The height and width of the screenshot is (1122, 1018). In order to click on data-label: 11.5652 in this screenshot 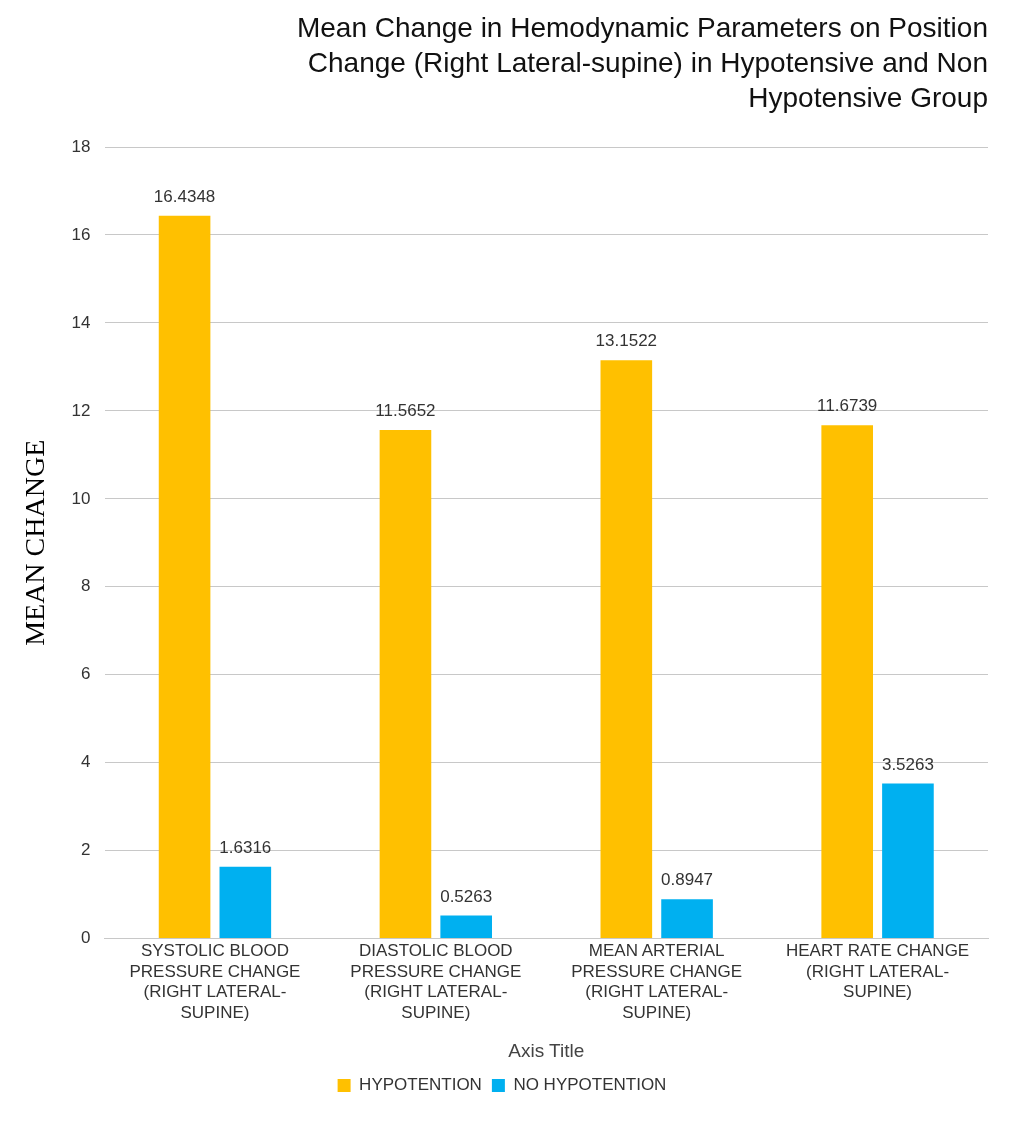, I will do `click(405, 411)`.